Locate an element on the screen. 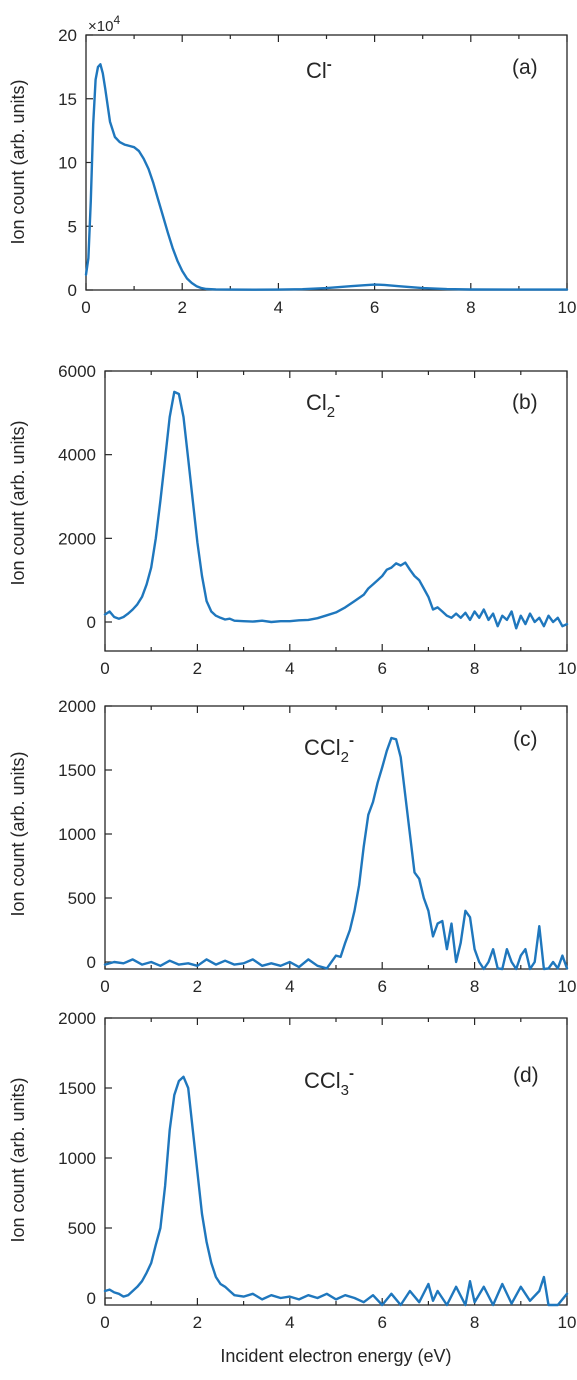 This screenshot has width=577, height=1380. ion-label: Cl- is located at coordinates (319, 69).